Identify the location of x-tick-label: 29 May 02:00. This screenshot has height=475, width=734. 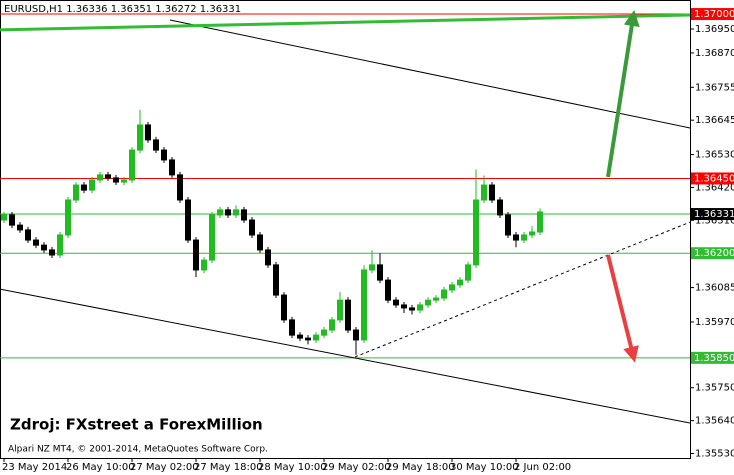
(356, 467).